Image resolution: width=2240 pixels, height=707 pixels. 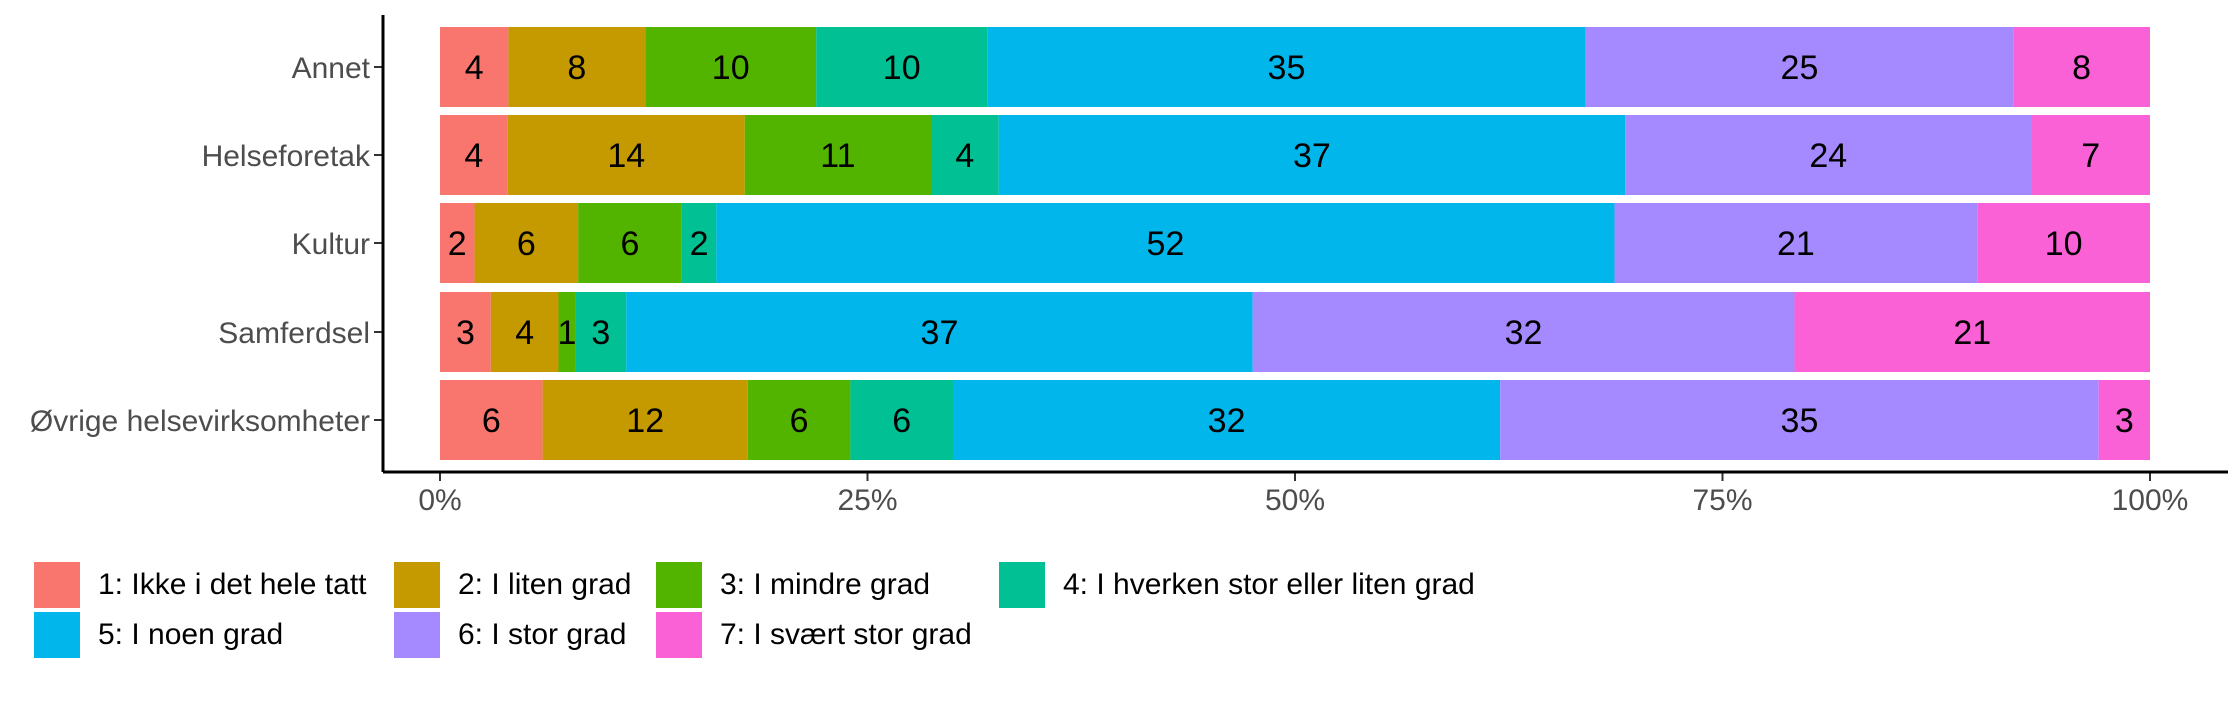 I want to click on x-axis-ticks: 0% 25% 50% 75% 100%, so click(x=1303, y=494).